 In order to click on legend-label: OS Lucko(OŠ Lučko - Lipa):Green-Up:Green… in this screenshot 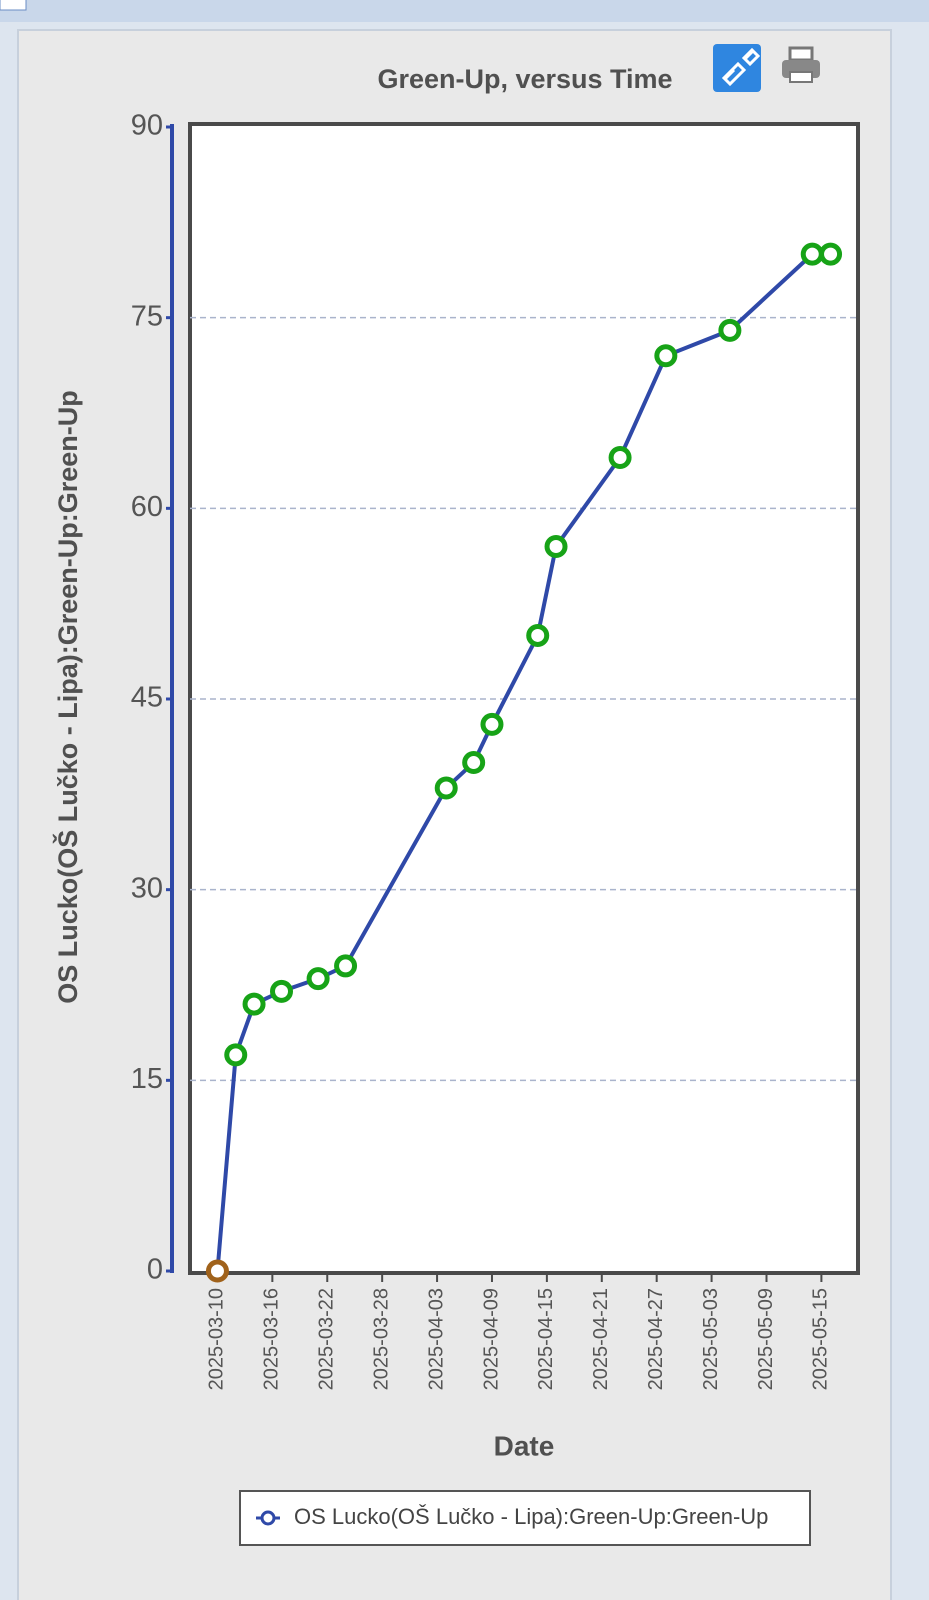, I will do `click(531, 1516)`.